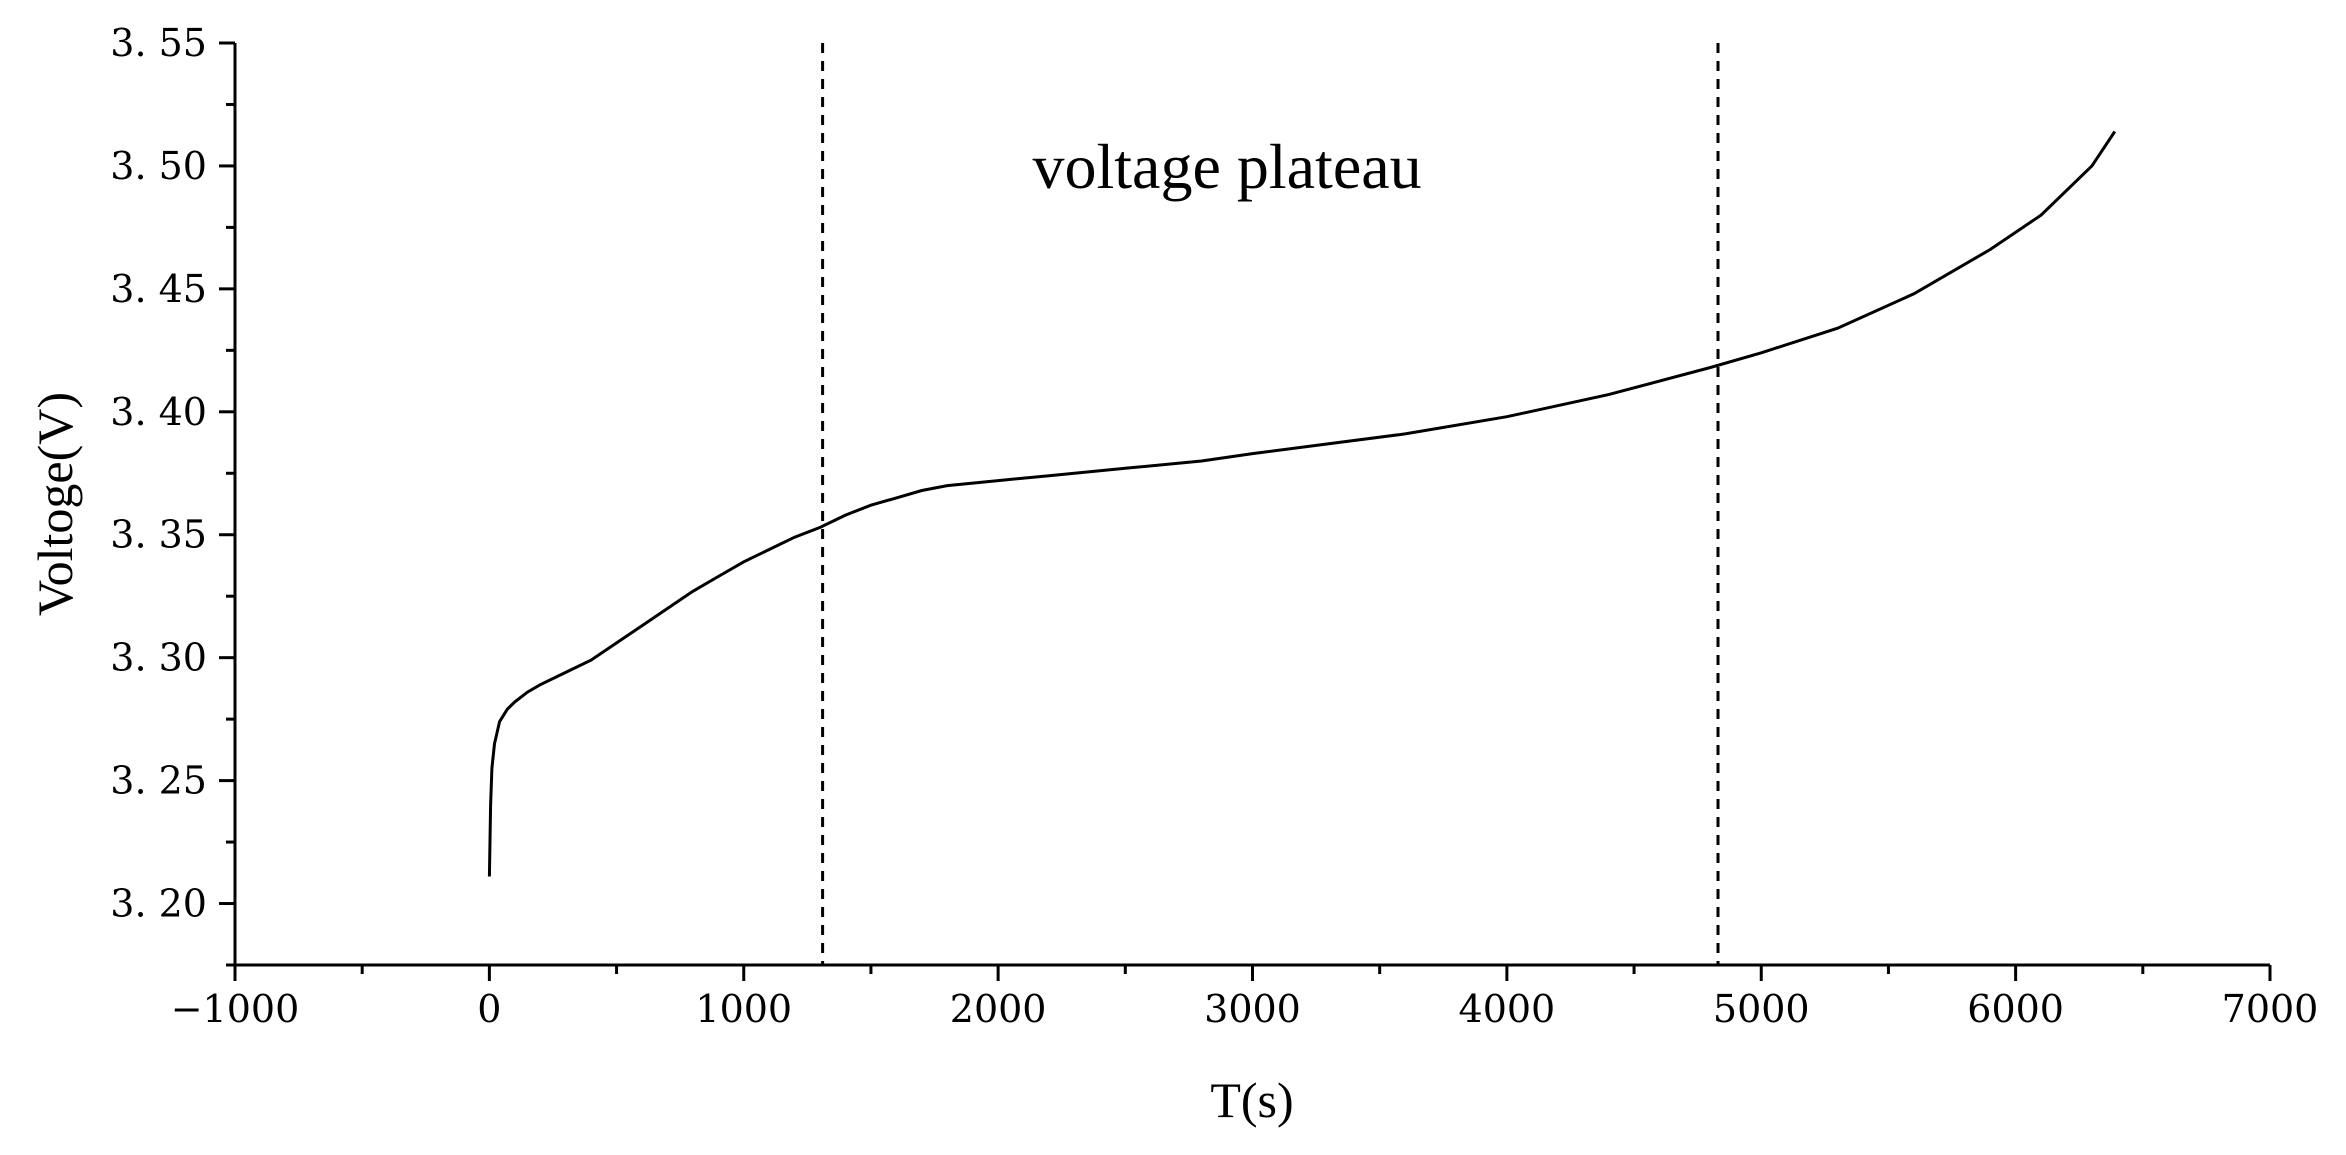 The image size is (2346, 1155). I want to click on x-tick-label: −1000, so click(235, 1009).